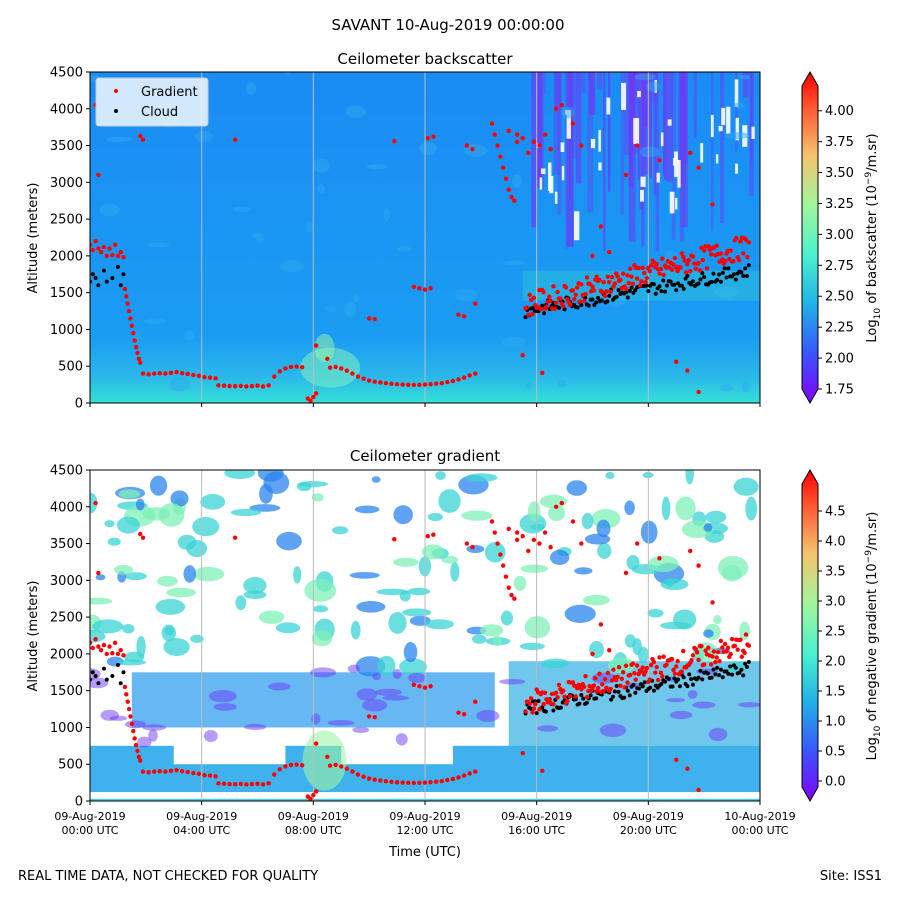 This screenshot has height=900, width=900. I want to click on colorbar-label-prefix: Log, so click(872, 330).